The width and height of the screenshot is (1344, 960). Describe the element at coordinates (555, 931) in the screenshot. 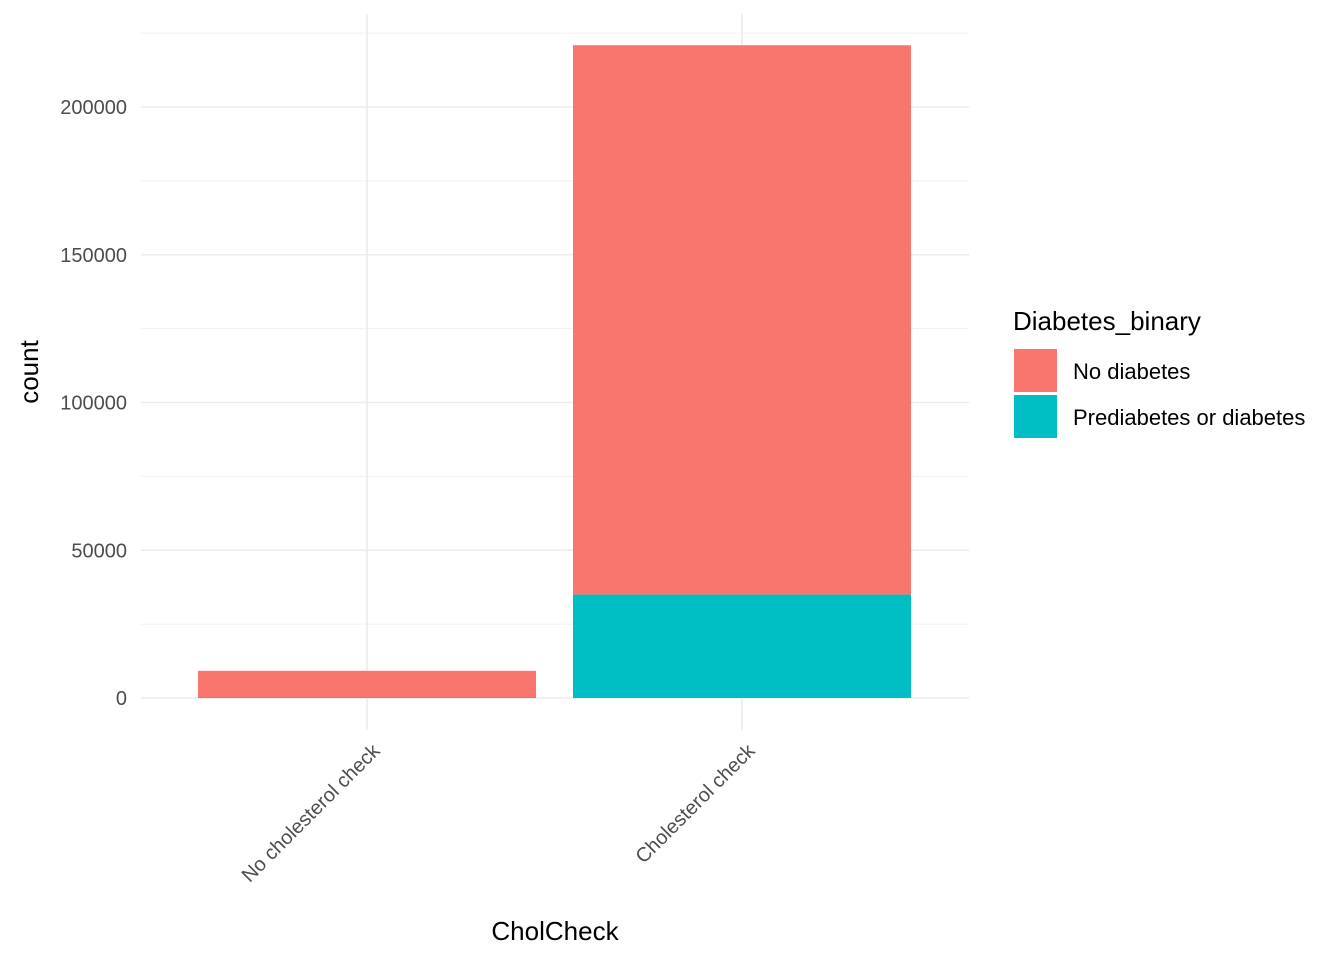

I see `x-axis-title: CholCheck` at that location.